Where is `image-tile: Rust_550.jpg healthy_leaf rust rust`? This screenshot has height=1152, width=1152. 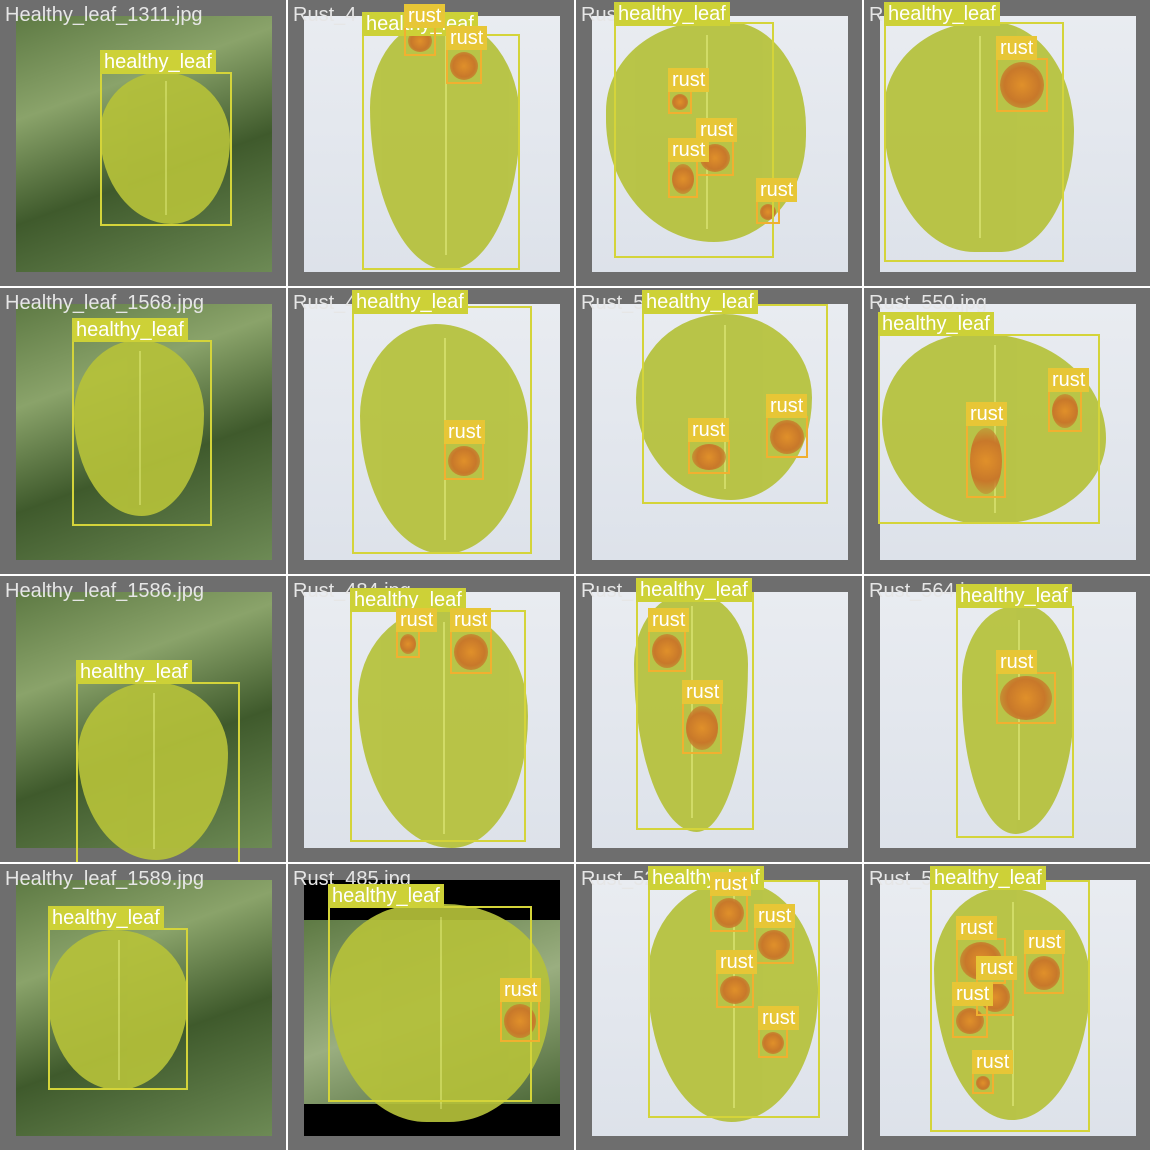 image-tile: Rust_550.jpg healthy_leaf rust rust is located at coordinates (1007, 431).